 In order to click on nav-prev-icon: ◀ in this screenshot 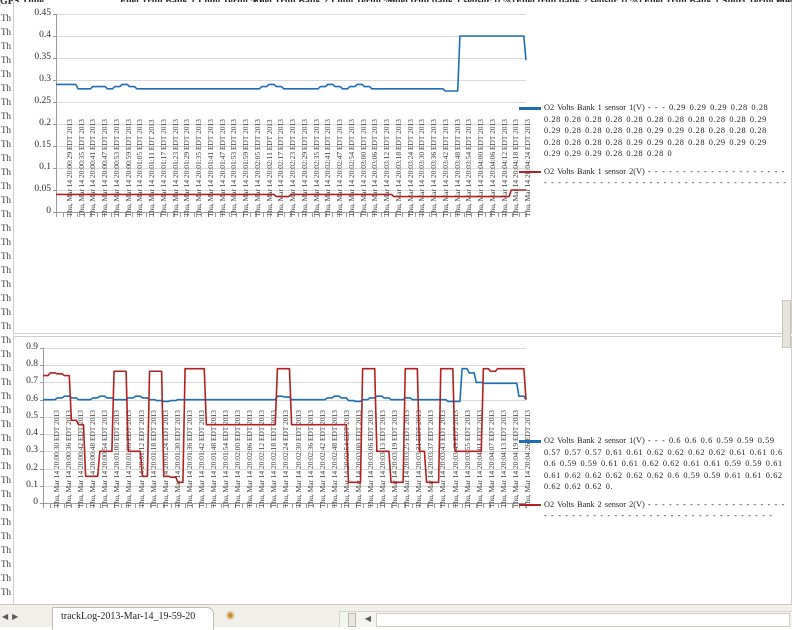, I will do `click(5, 616)`.